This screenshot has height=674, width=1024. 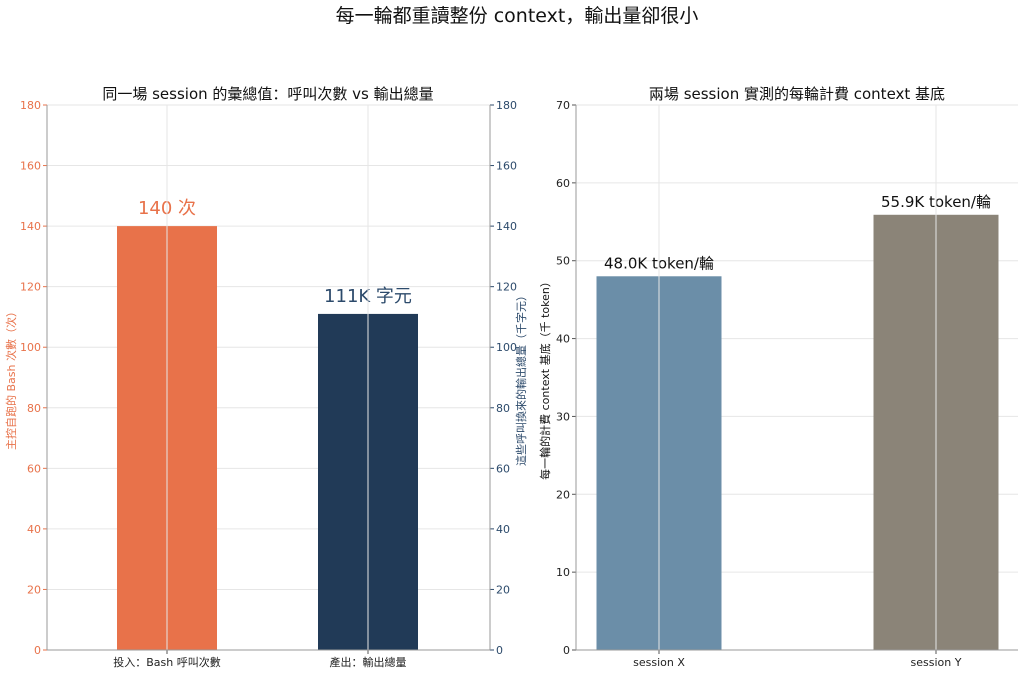 I want to click on x-tick-label: 產出：輸出總量, so click(x=368, y=662).